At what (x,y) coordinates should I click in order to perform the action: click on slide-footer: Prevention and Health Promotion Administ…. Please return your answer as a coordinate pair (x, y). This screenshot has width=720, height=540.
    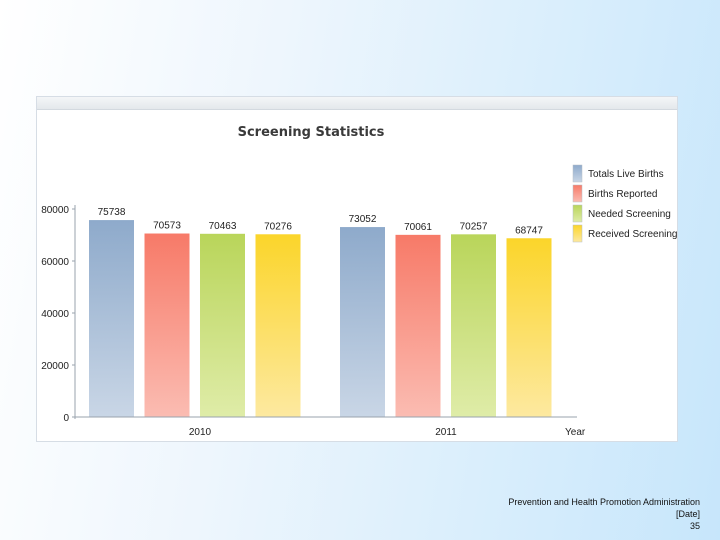
    Looking at the image, I should click on (604, 514).